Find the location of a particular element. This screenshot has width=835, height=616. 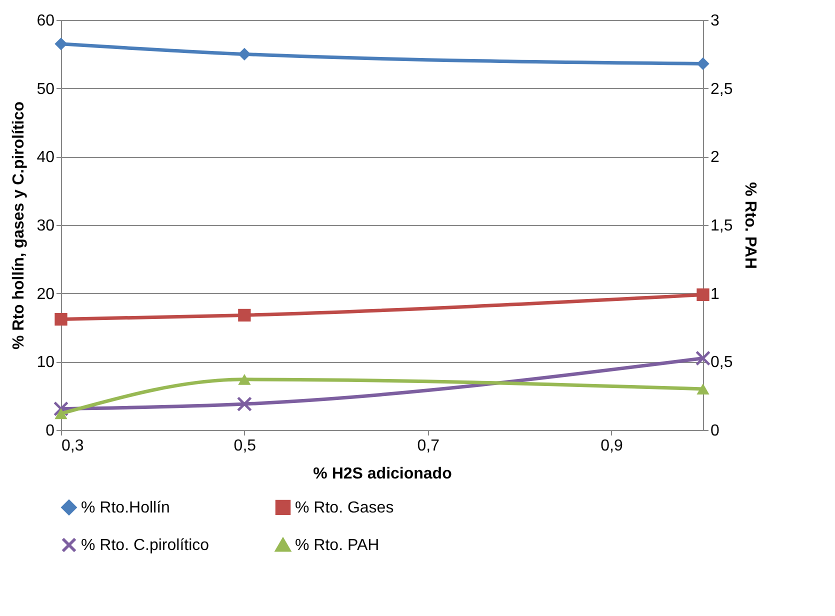

legend-label: % Rto. PAH is located at coordinates (337, 545).